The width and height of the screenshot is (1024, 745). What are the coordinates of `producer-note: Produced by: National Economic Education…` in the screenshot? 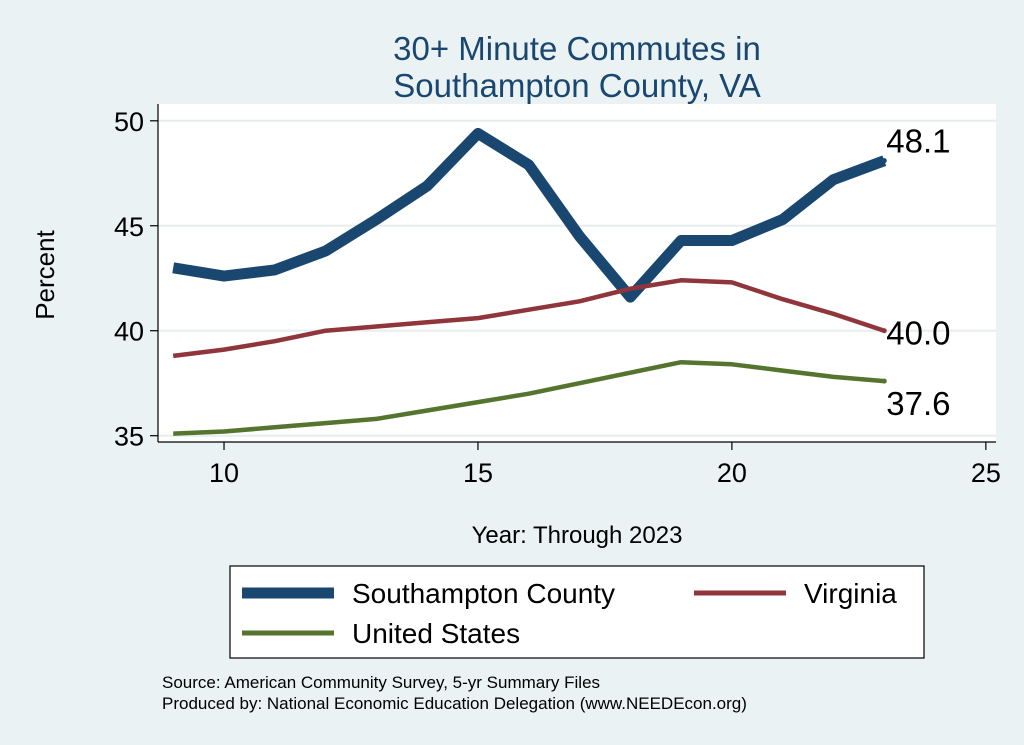 It's located at (454, 703).